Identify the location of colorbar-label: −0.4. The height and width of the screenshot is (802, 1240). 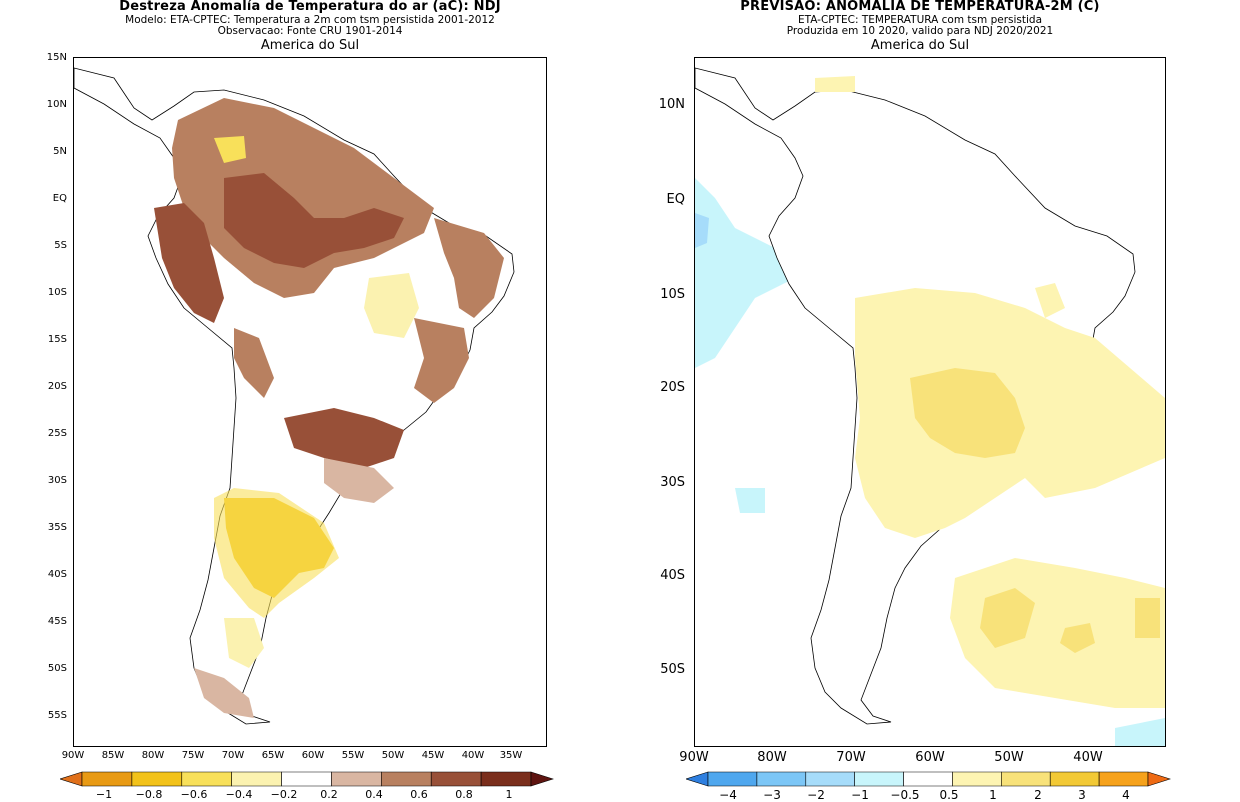
(239, 794).